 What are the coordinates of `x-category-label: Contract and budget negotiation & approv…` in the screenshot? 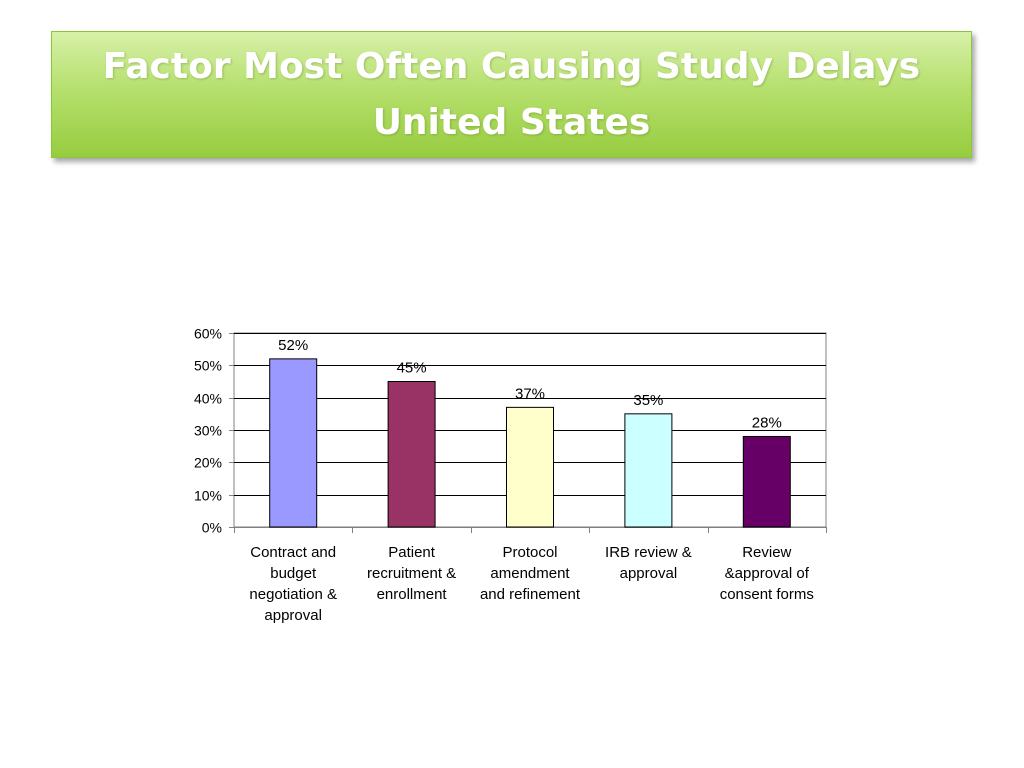 It's located at (293, 584).